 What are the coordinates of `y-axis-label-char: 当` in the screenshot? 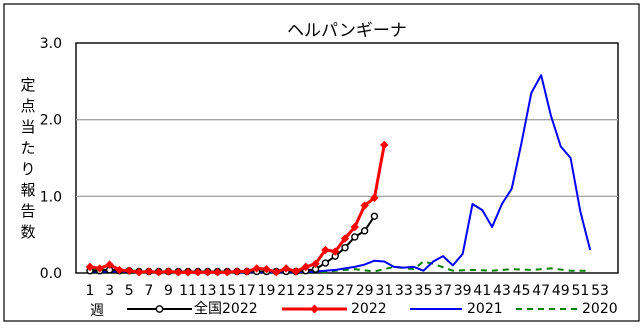 It's located at (27, 127).